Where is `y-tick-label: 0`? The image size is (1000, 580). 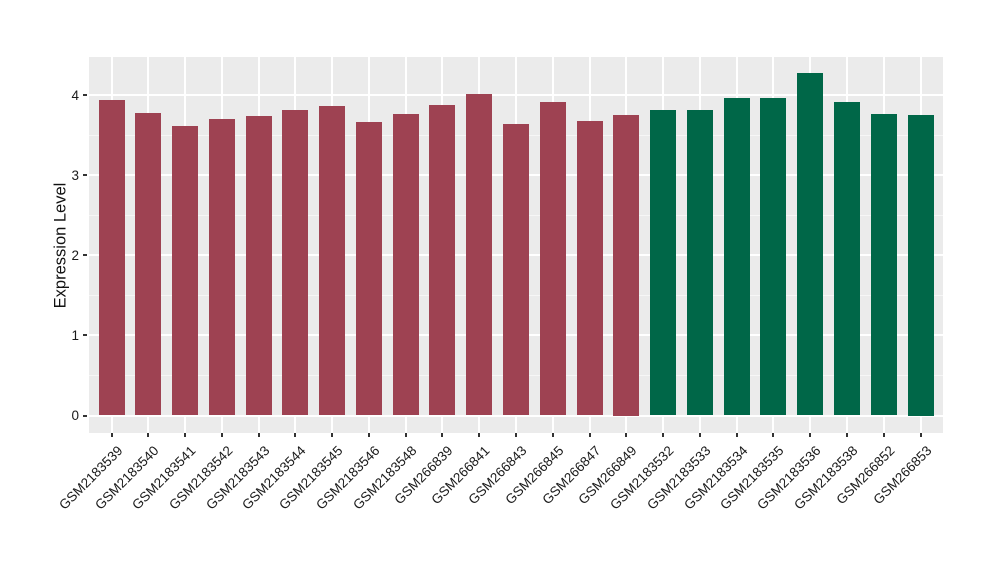 y-tick-label: 0 is located at coordinates (75, 415).